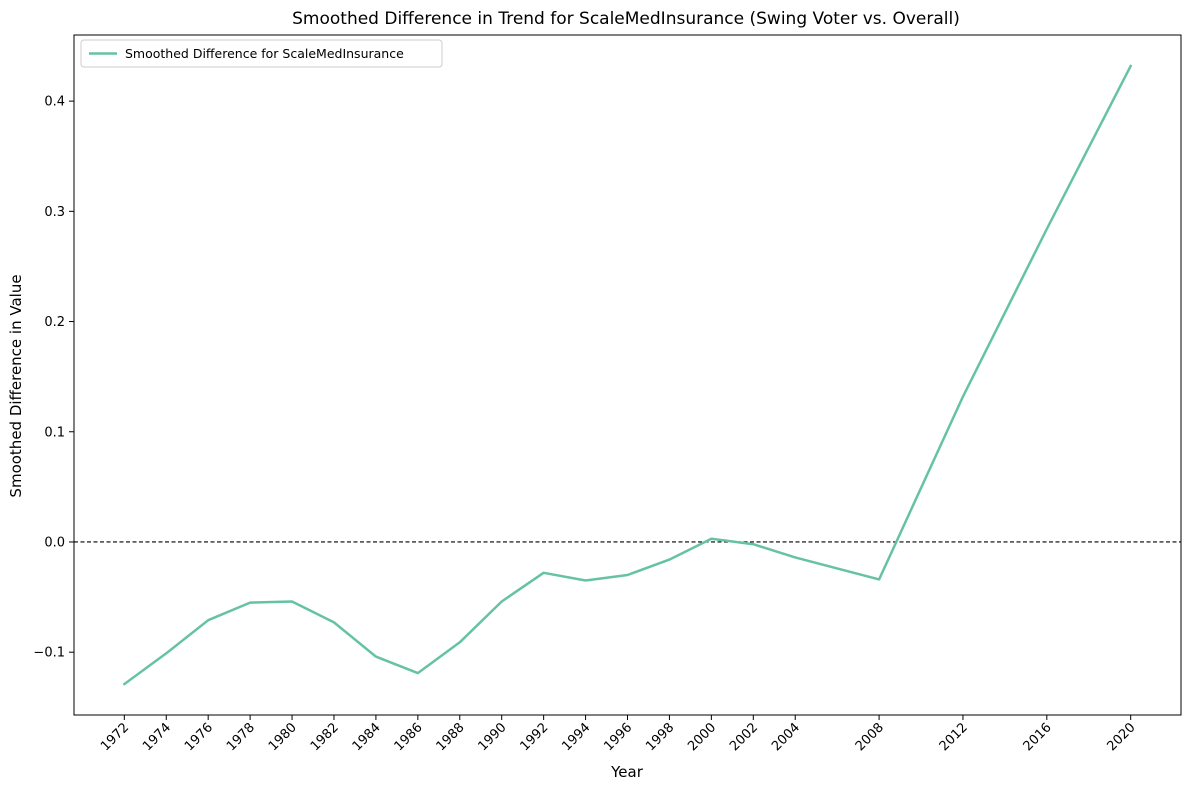 This screenshot has width=1190, height=790. What do you see at coordinates (493, 737) in the screenshot?
I see `x-tick-label: 1990` at bounding box center [493, 737].